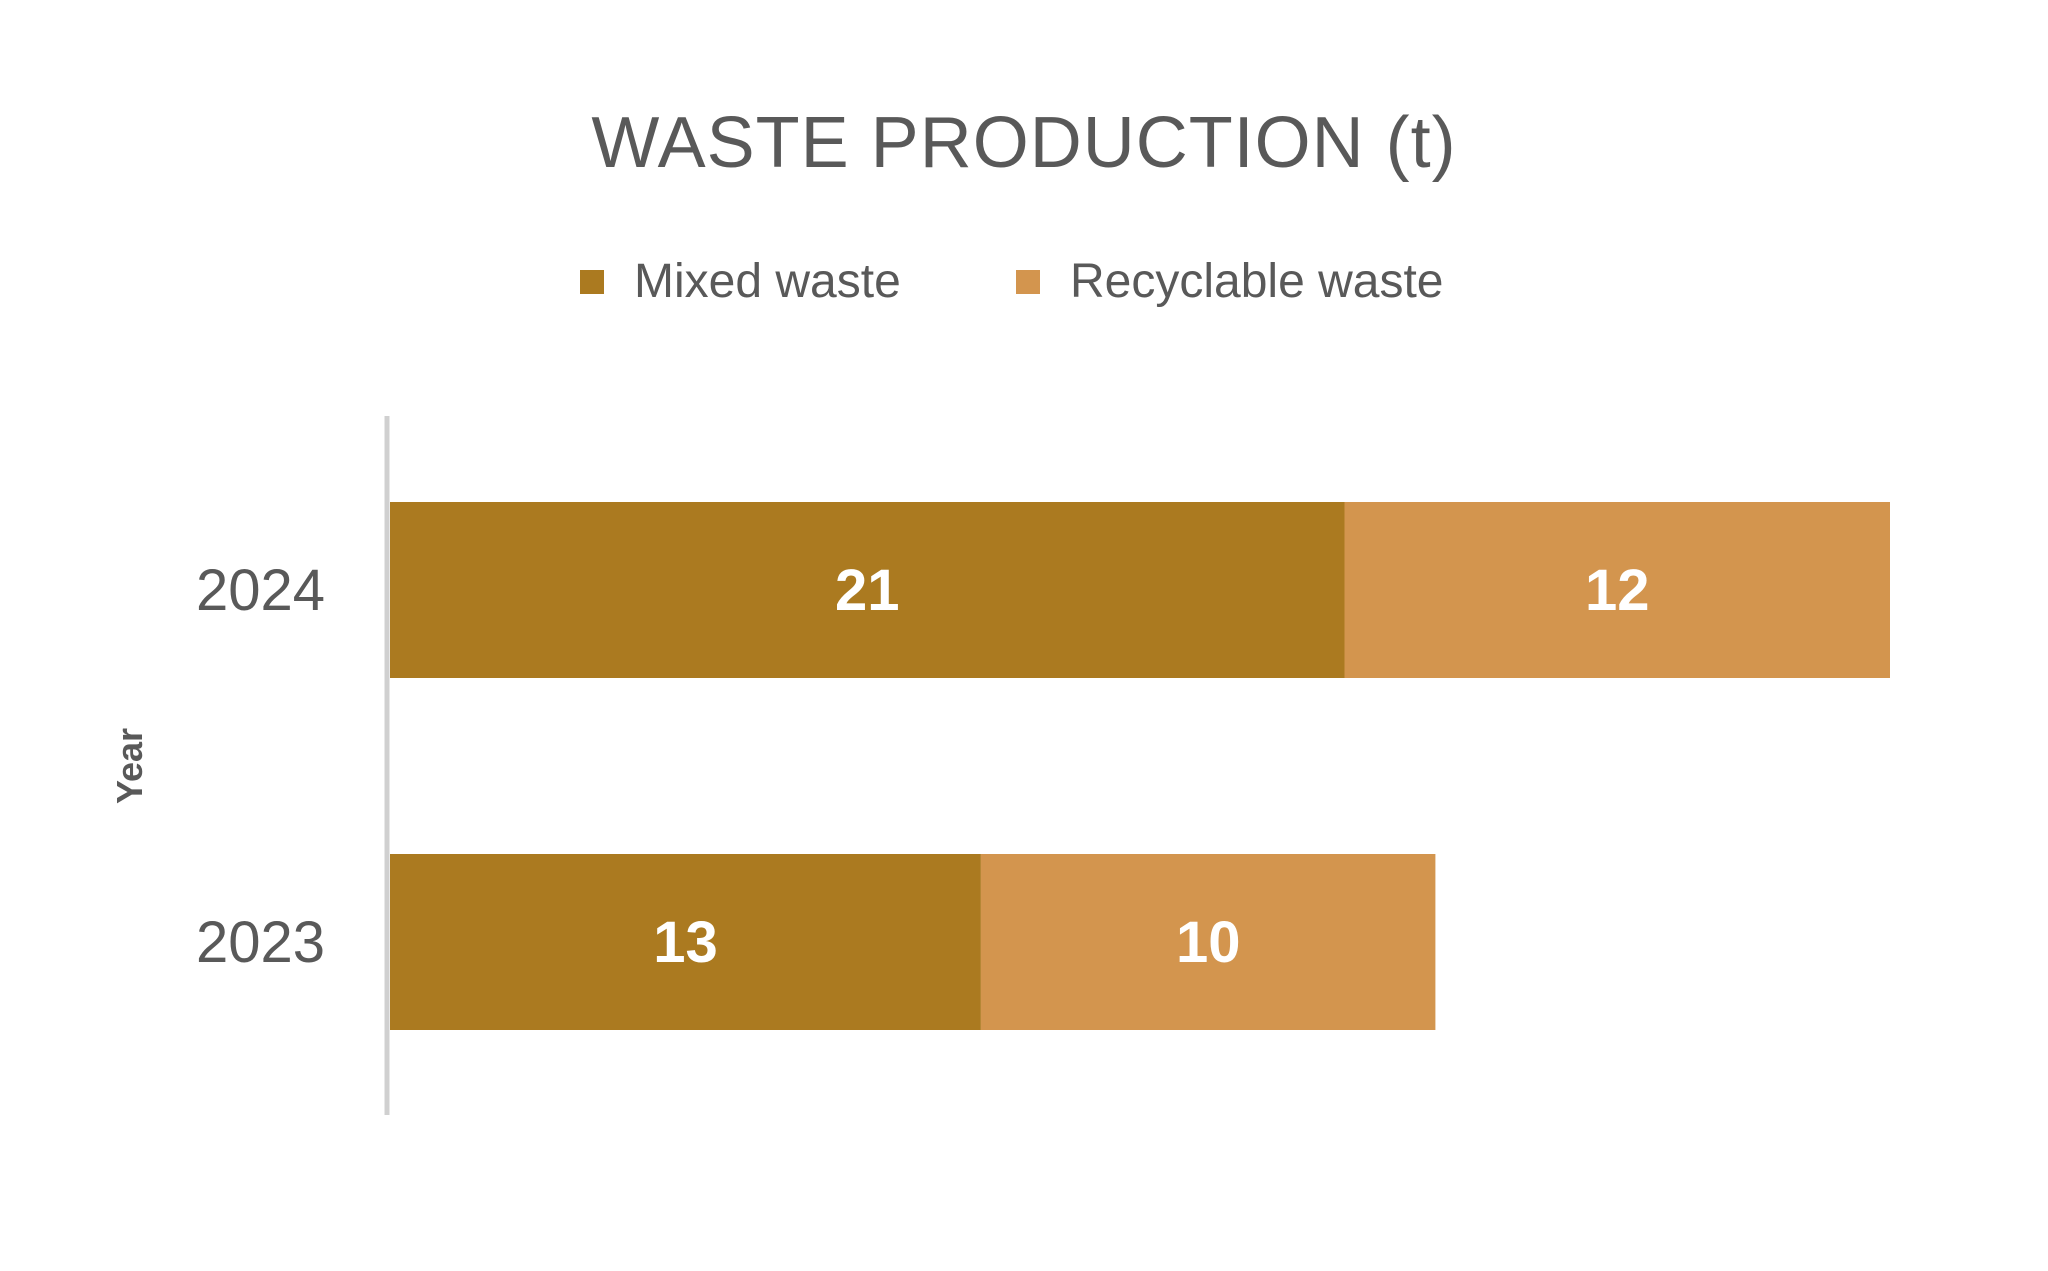  I want to click on data-label-2023-recyclable-waste: 10, so click(1208, 942).